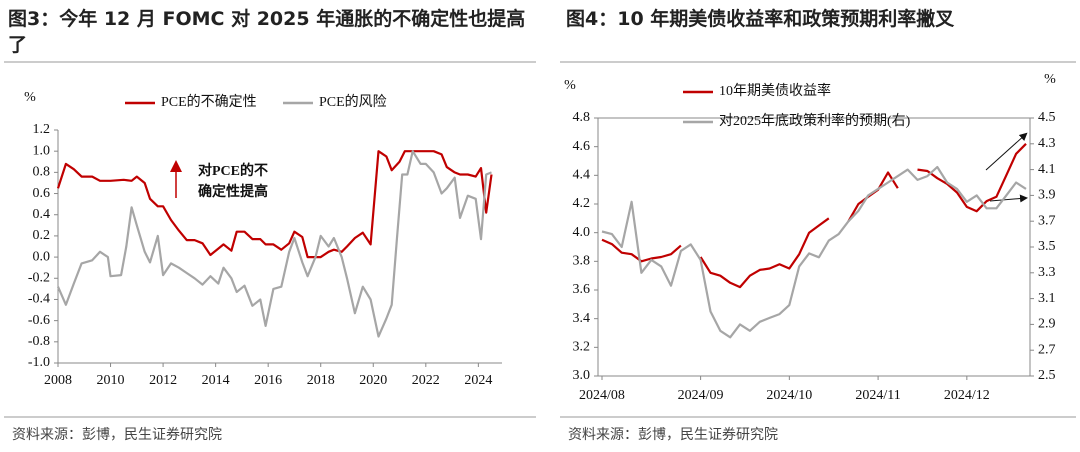 This screenshot has height=452, width=1080. I want to click on x-tick-label: 2024/10, so click(789, 395).